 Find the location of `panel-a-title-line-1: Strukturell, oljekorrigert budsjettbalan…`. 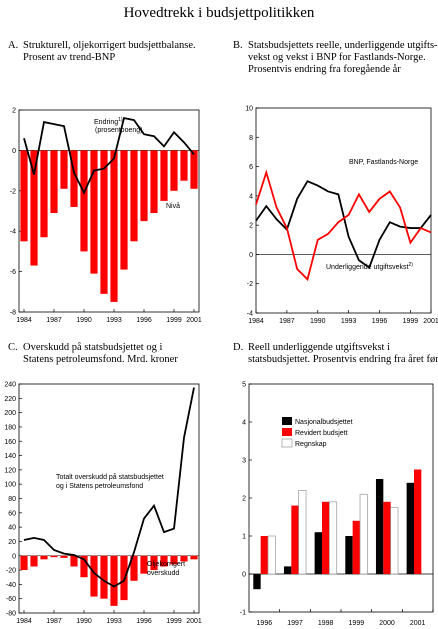

panel-a-title-line-1: Strukturell, oljekorrigert budsjettbalan… is located at coordinates (109, 45).